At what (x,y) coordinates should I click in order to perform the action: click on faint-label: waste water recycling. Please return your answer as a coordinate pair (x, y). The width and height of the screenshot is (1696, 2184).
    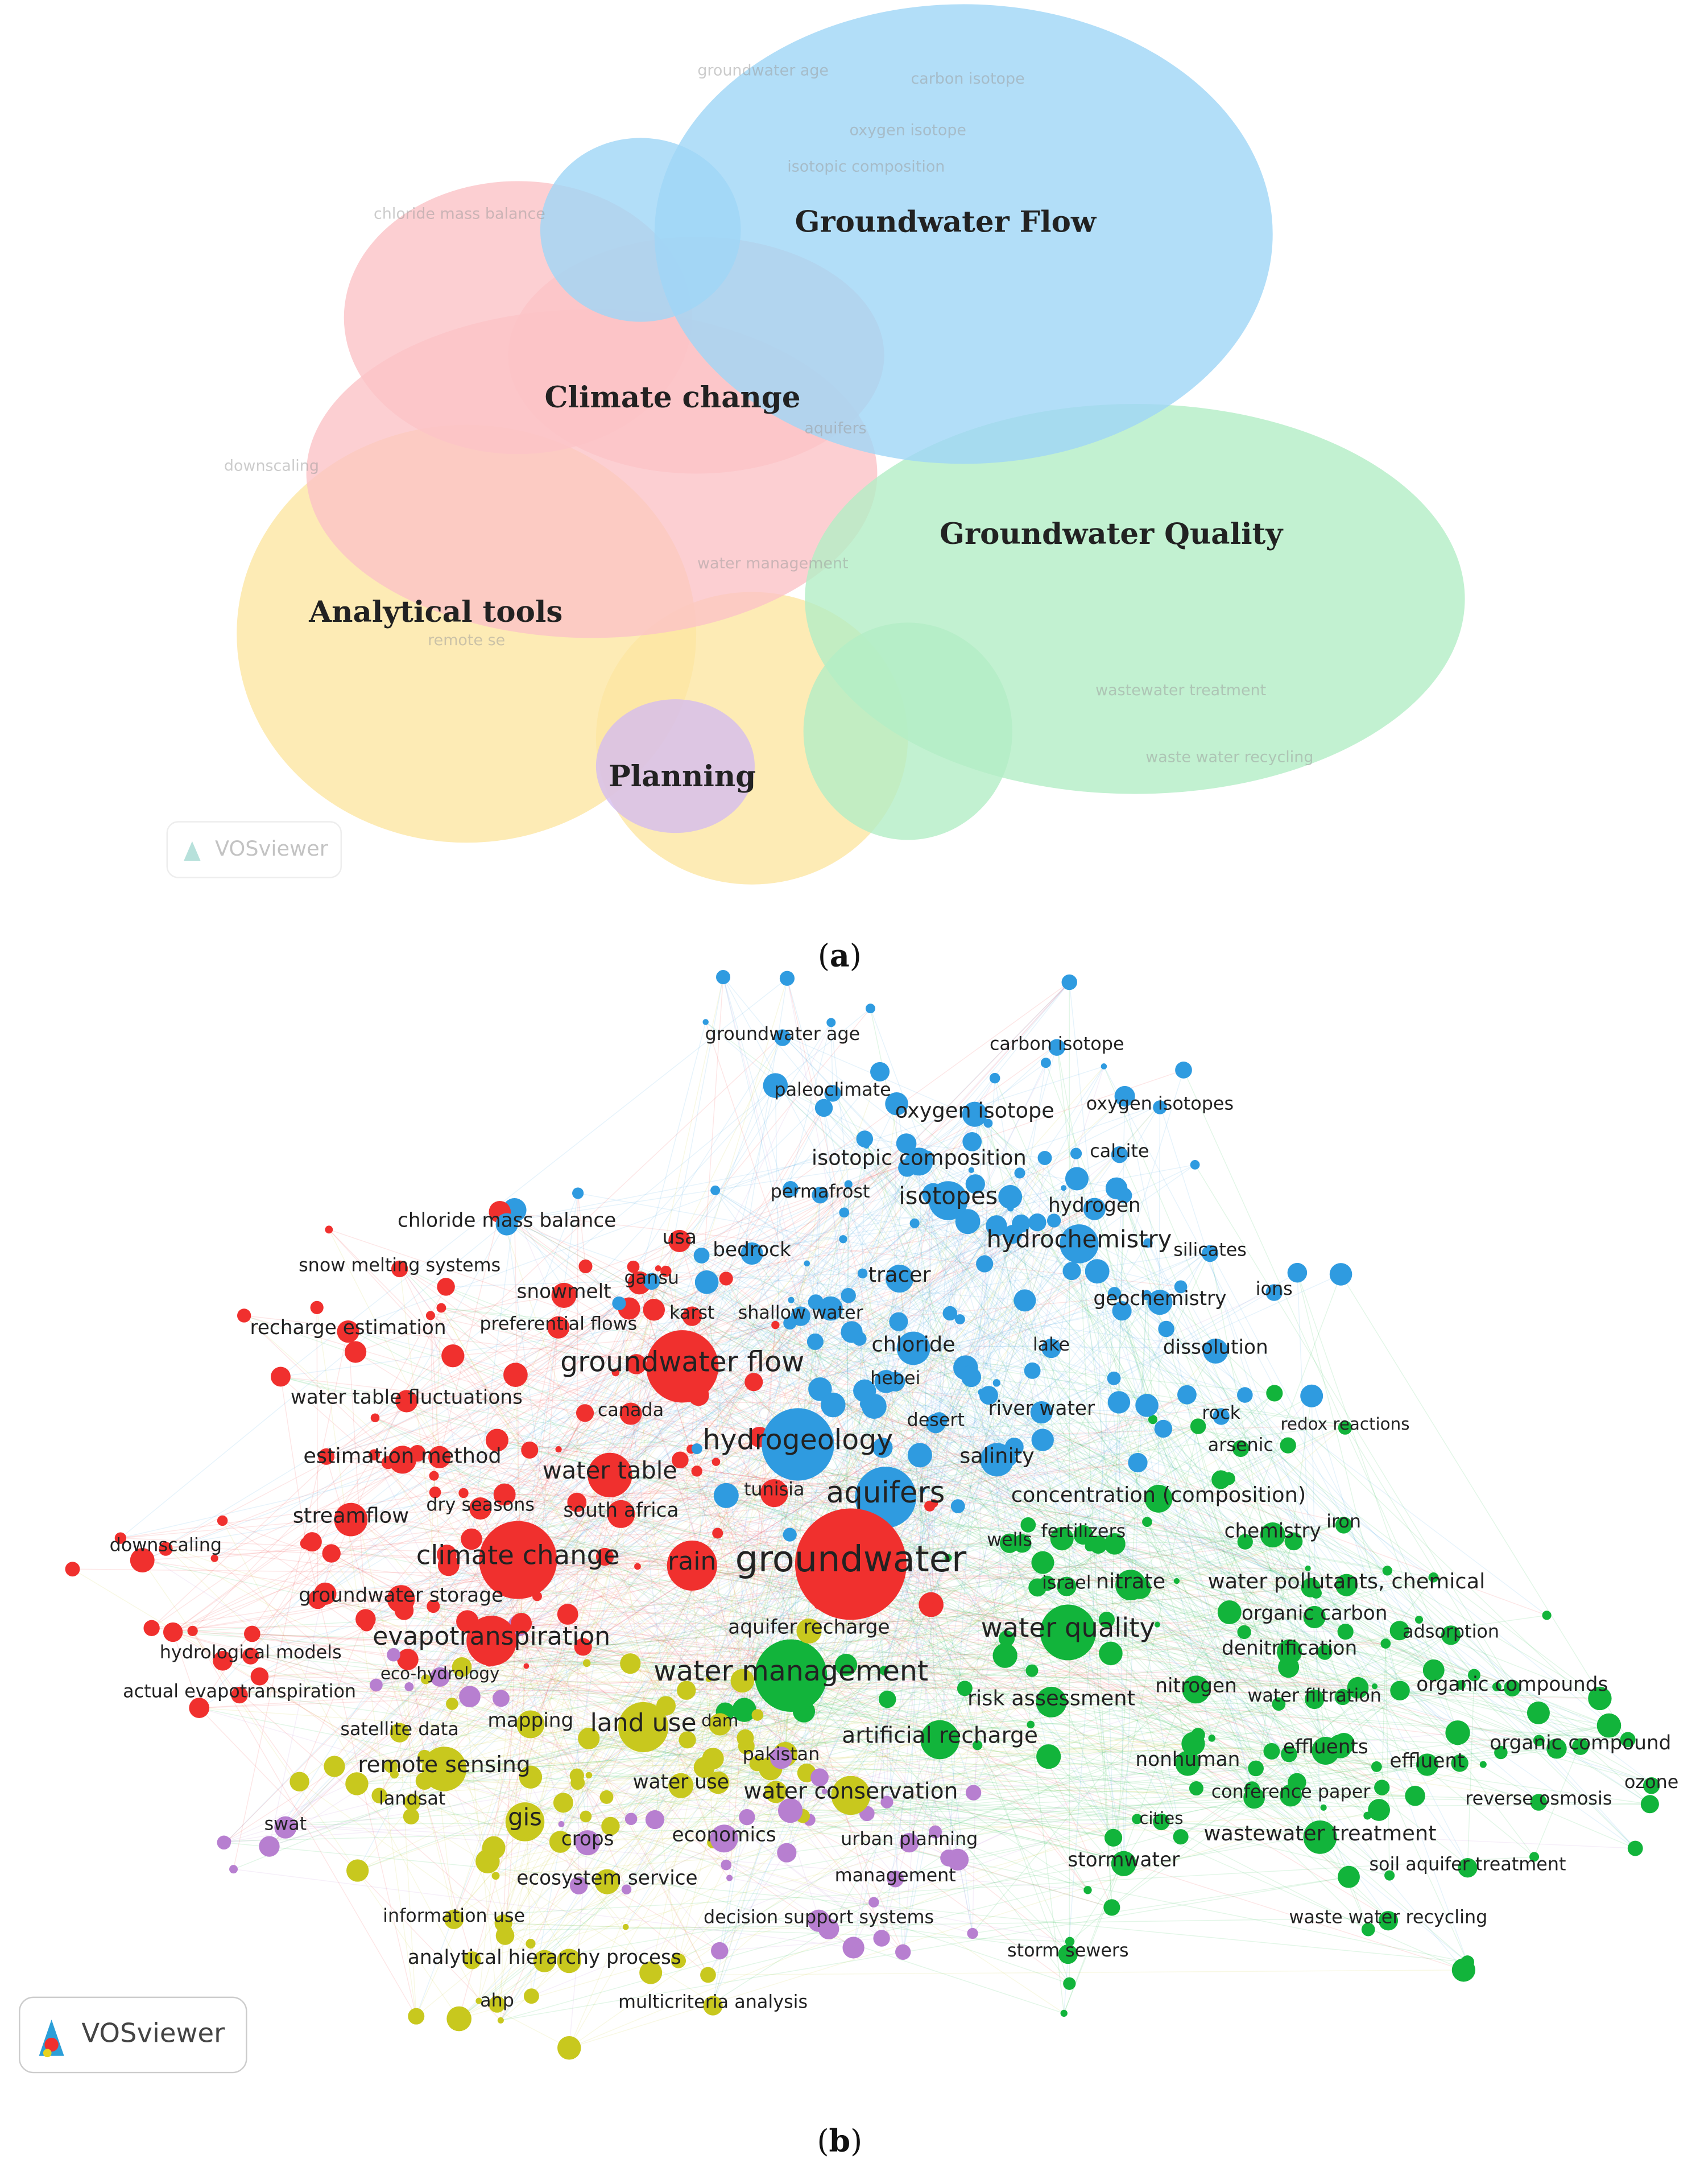
    Looking at the image, I should click on (1229, 757).